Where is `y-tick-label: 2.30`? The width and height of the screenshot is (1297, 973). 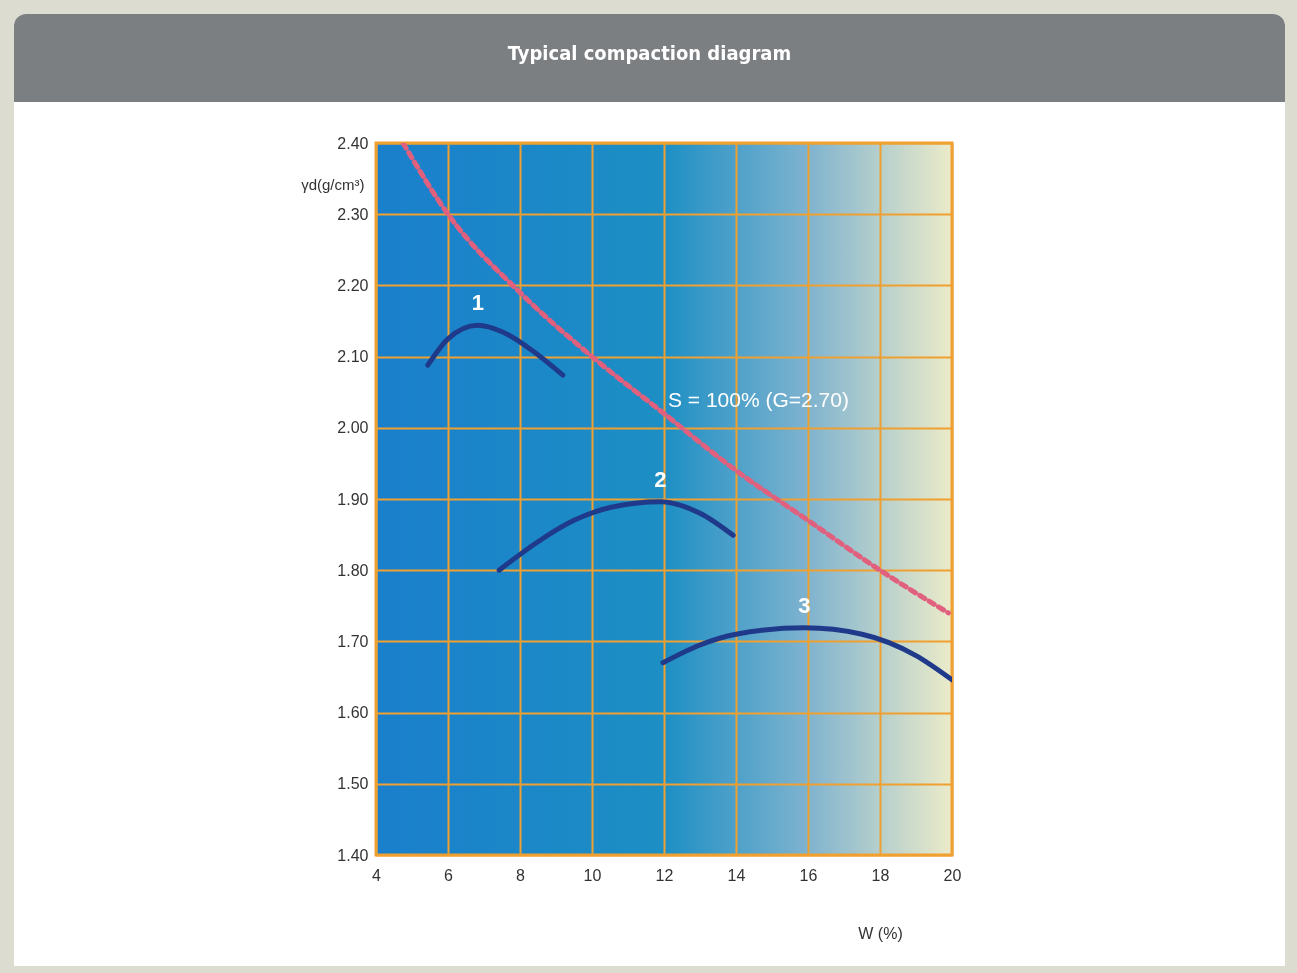
y-tick-label: 2.30 is located at coordinates (353, 214).